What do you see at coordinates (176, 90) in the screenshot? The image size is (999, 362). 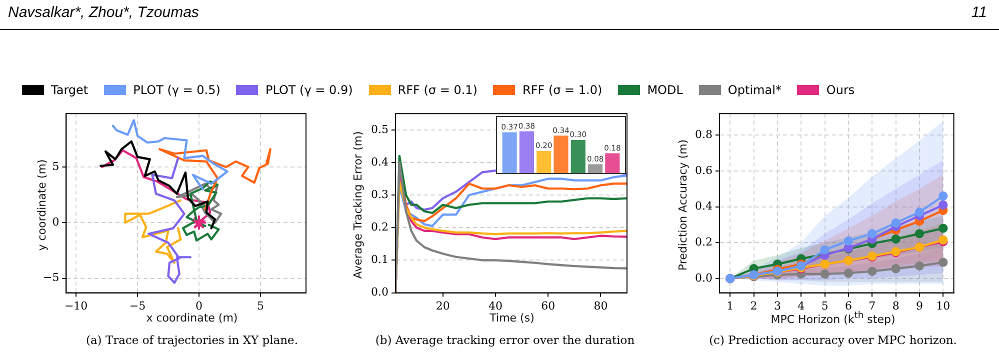 I see `legend-label: PLOT (γ = 0.5)` at bounding box center [176, 90].